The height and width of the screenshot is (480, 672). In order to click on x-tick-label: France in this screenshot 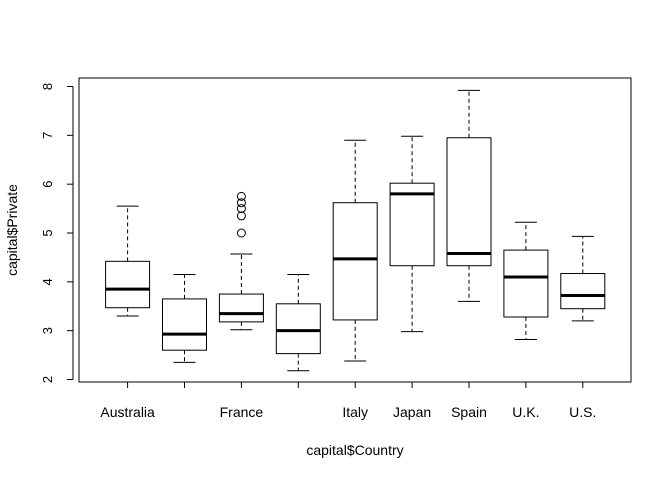, I will do `click(242, 412)`.